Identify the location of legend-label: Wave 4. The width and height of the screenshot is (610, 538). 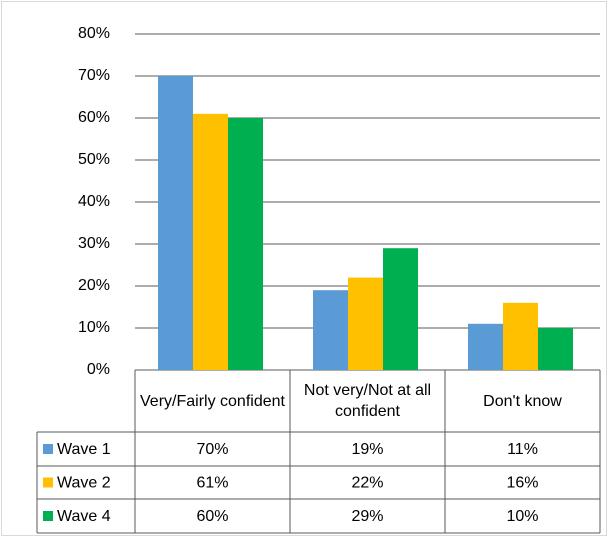
(84, 516).